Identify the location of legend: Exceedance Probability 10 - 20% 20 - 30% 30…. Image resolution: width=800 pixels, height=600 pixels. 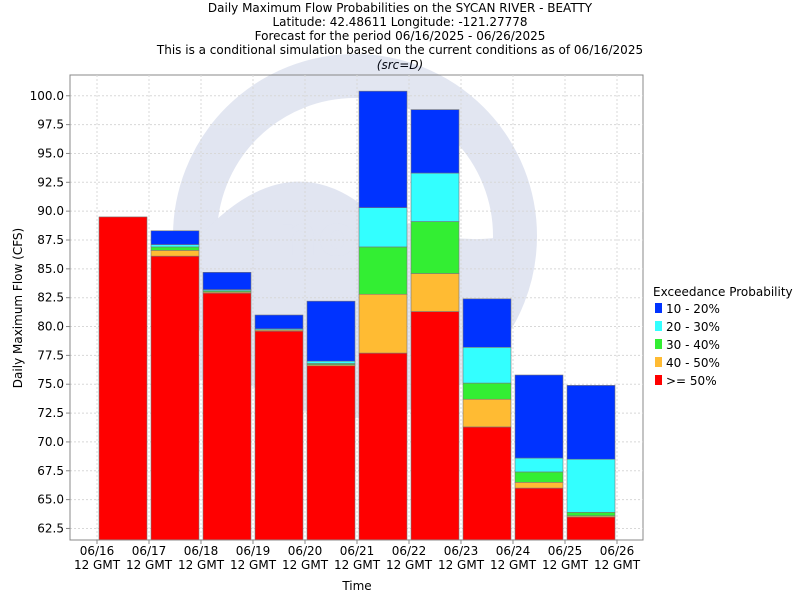
(723, 336).